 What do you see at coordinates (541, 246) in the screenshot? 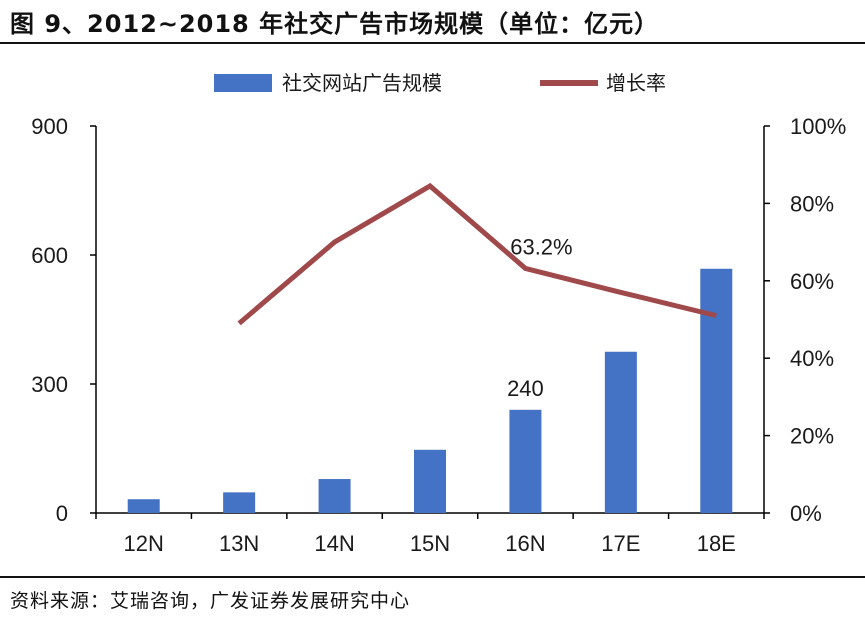
I see `data-label: 63.2%` at bounding box center [541, 246].